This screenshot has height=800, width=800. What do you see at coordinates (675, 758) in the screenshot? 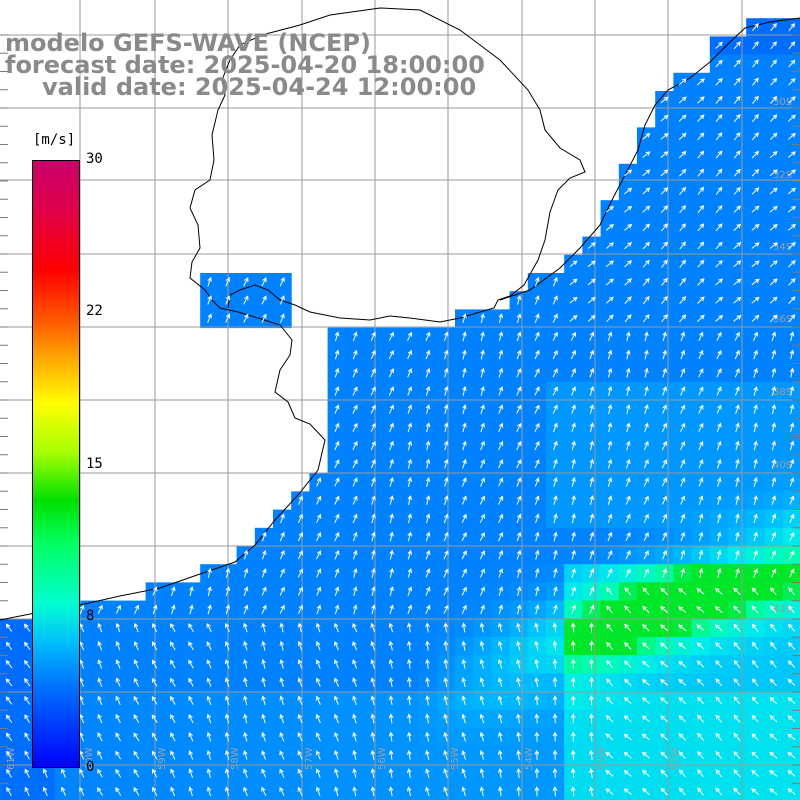
I see `lon-label: 52W` at bounding box center [675, 758].